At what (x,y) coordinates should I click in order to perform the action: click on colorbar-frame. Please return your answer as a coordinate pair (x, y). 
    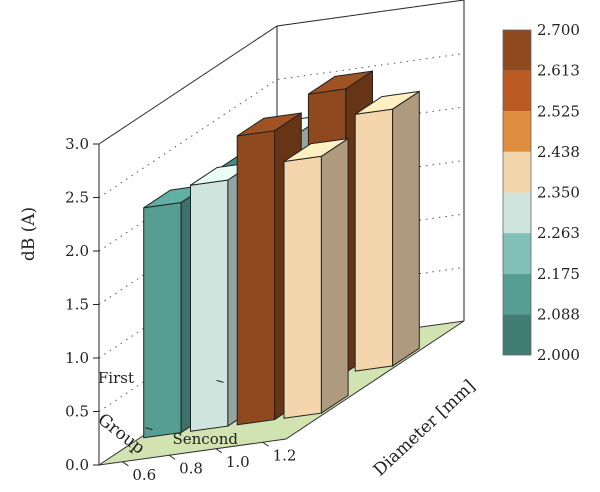
    Looking at the image, I should click on (517, 192).